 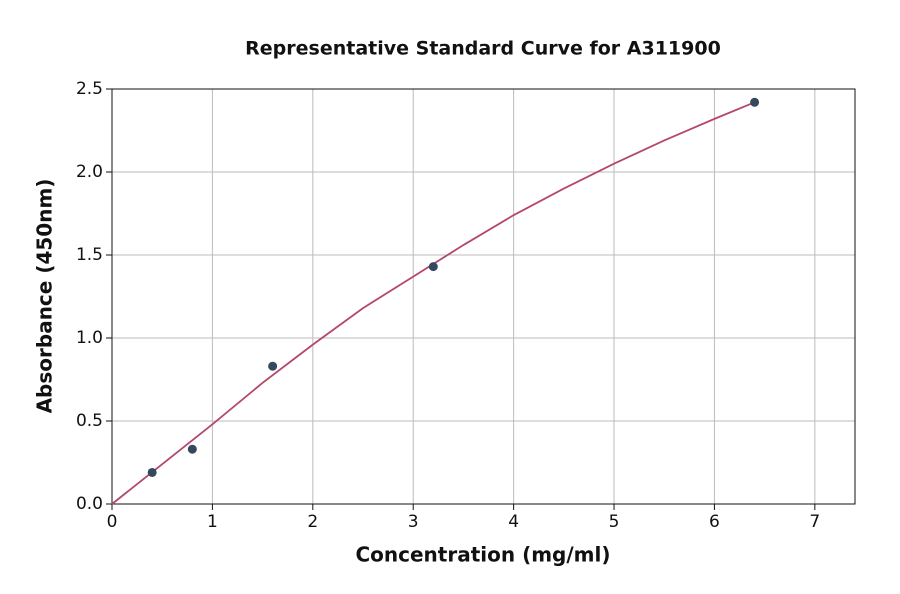 What do you see at coordinates (45, 296) in the screenshot?
I see `y-axis-label: Absorbance (450nm)` at bounding box center [45, 296].